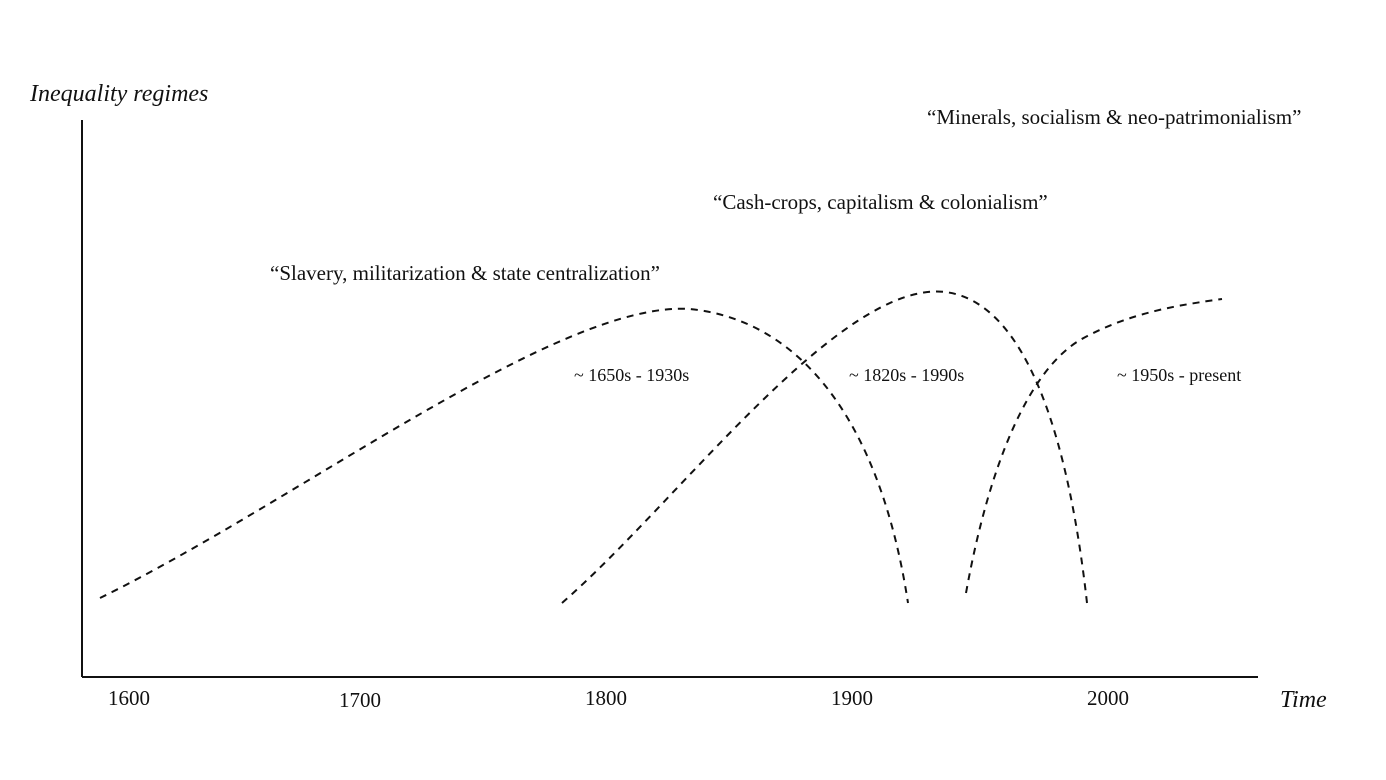 The width and height of the screenshot is (1386, 780). I want to click on period-label-cash-crops: ~ 1820s - 1990s, so click(906, 375).